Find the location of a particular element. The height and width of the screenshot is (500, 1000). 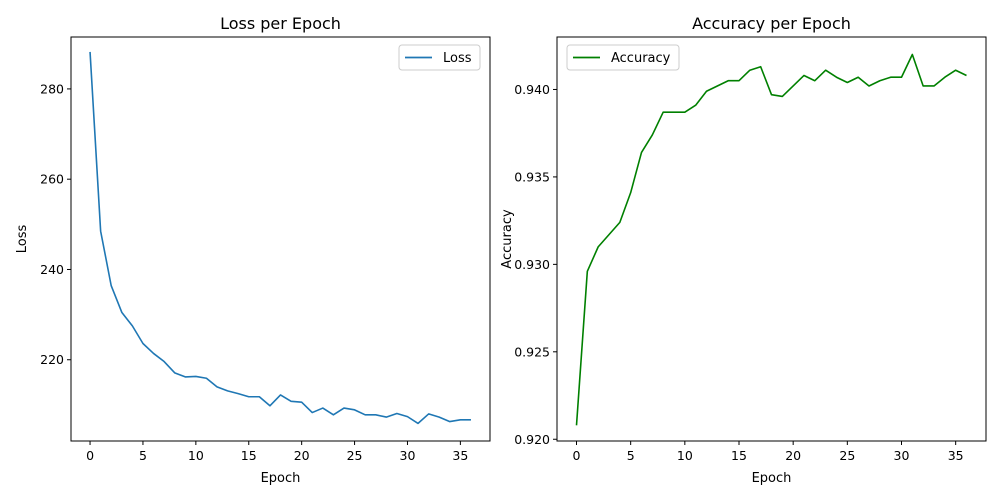

y-tick-label: 260 is located at coordinates (52, 179).